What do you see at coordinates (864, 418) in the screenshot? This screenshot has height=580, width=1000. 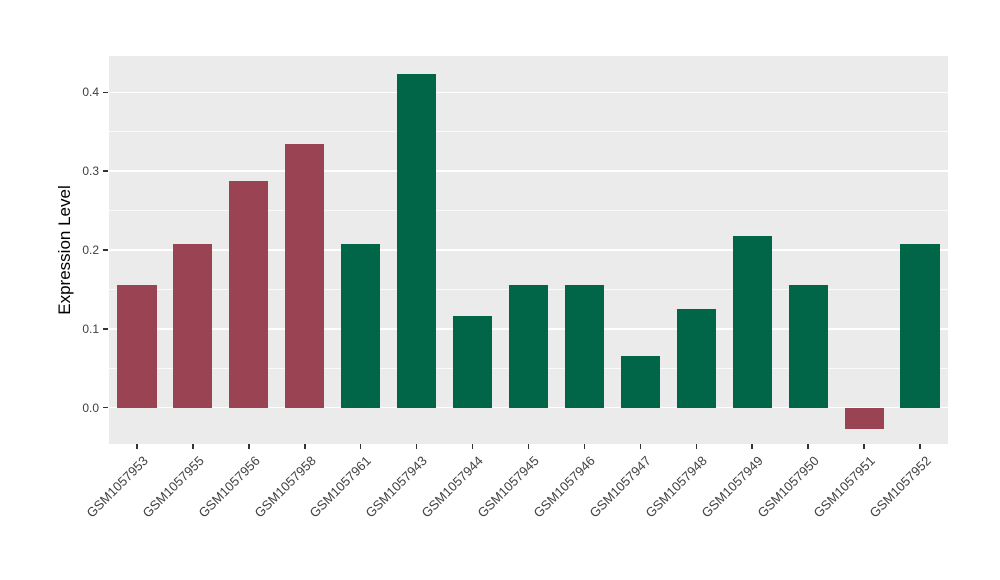 I see `bar-GSM1057951` at bounding box center [864, 418].